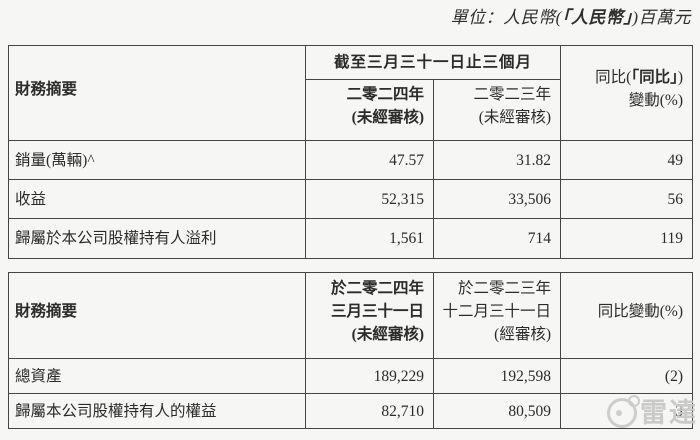 The width and height of the screenshot is (700, 440). I want to click on row-label: 歸屬本公司股權持有人的權益, so click(157, 411).